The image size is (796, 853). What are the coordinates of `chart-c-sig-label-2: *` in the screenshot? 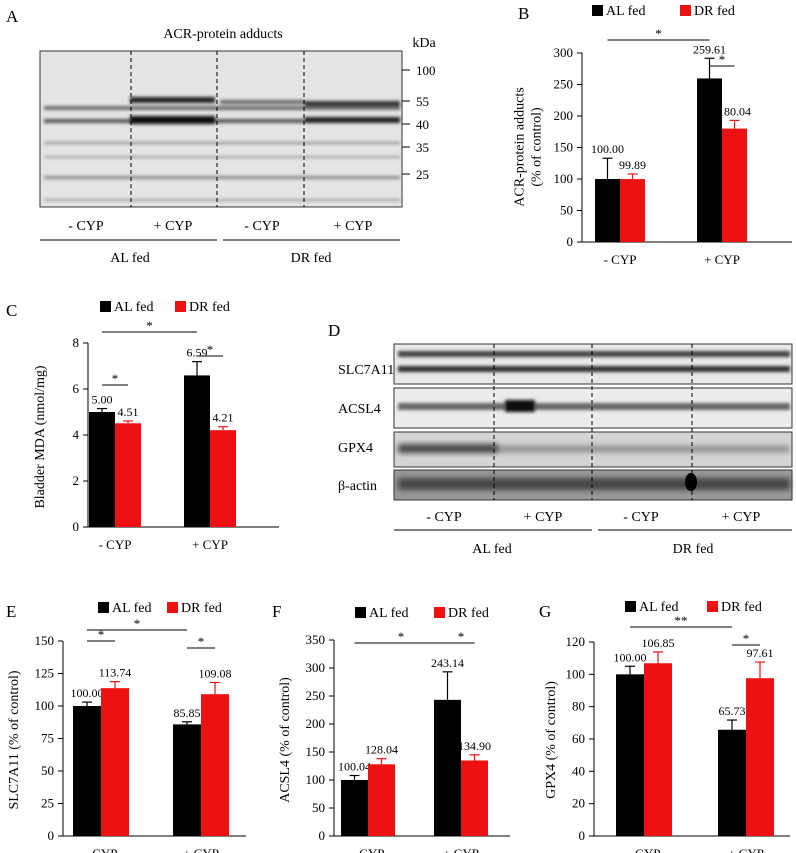 It's located at (210, 349).